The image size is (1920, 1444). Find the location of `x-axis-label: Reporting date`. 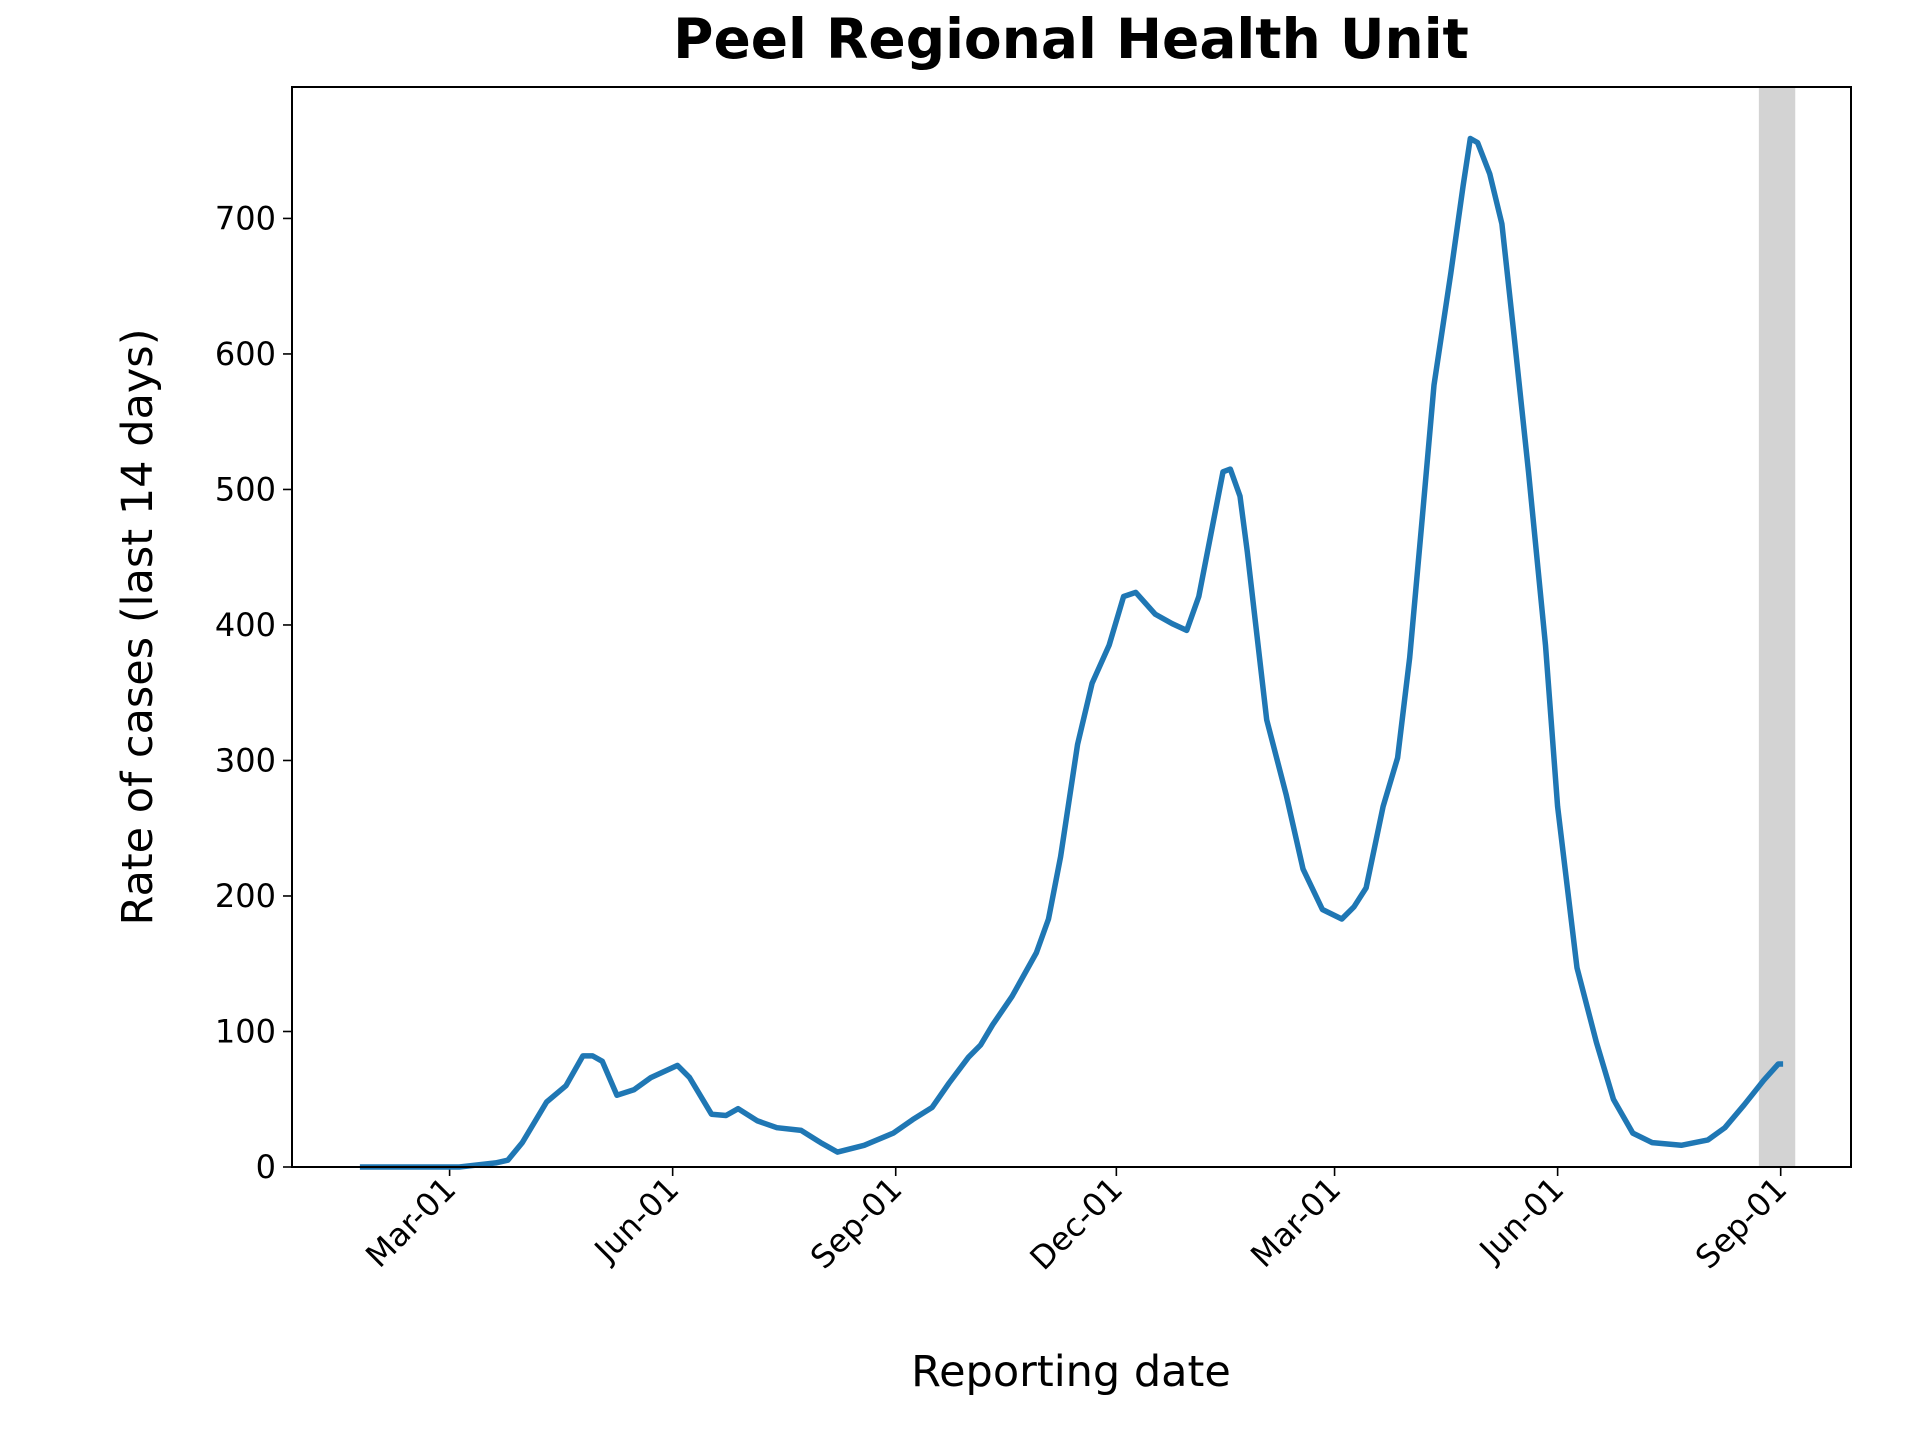

x-axis-label: Reporting date is located at coordinates (1071, 1372).